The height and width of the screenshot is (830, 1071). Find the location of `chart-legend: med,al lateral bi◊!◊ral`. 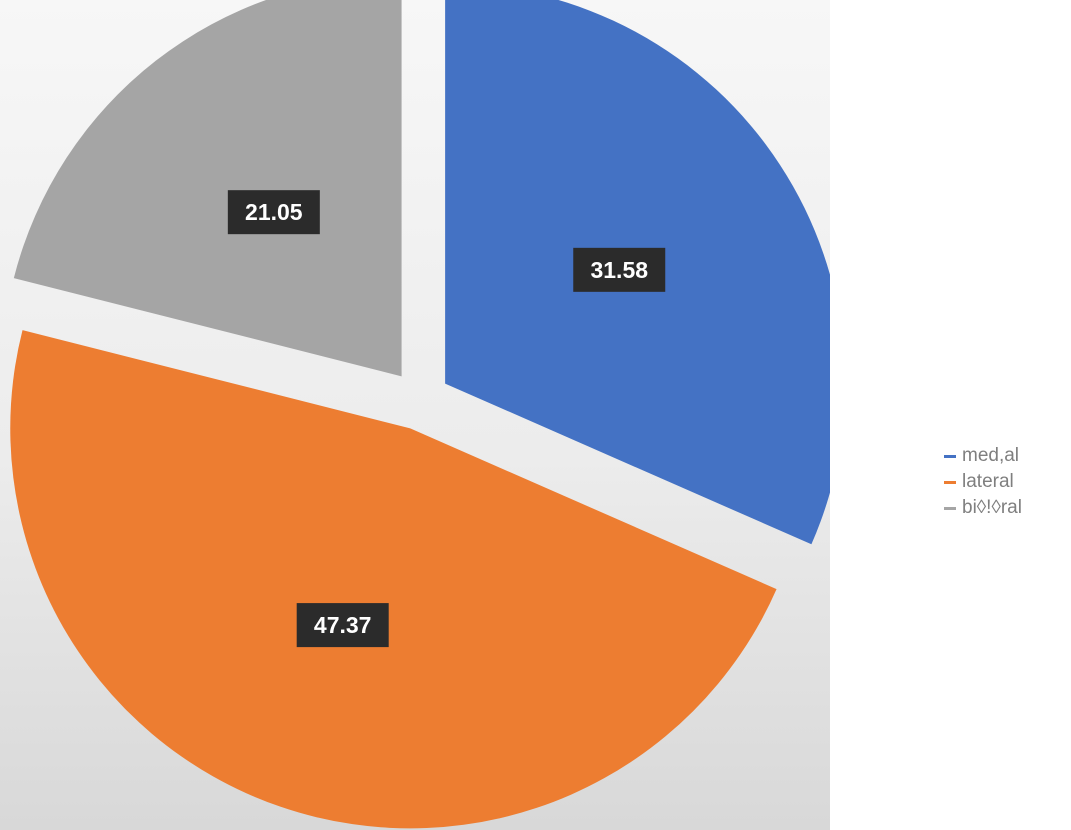

chart-legend: med,al lateral bi◊!◊ral is located at coordinates (983, 482).